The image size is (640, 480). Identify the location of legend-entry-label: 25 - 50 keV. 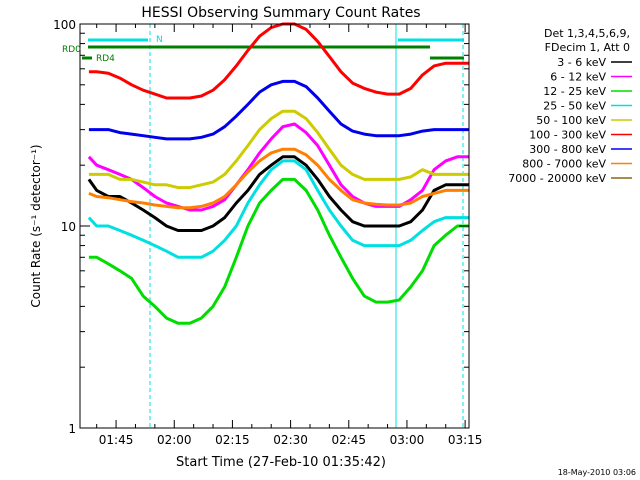
(574, 106).